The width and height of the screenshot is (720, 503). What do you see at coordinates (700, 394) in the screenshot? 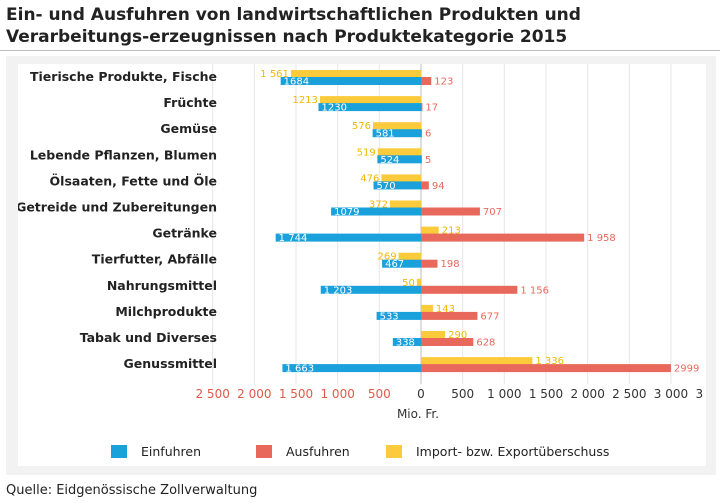
I see `x-tick-label: 3 500` at bounding box center [700, 394].